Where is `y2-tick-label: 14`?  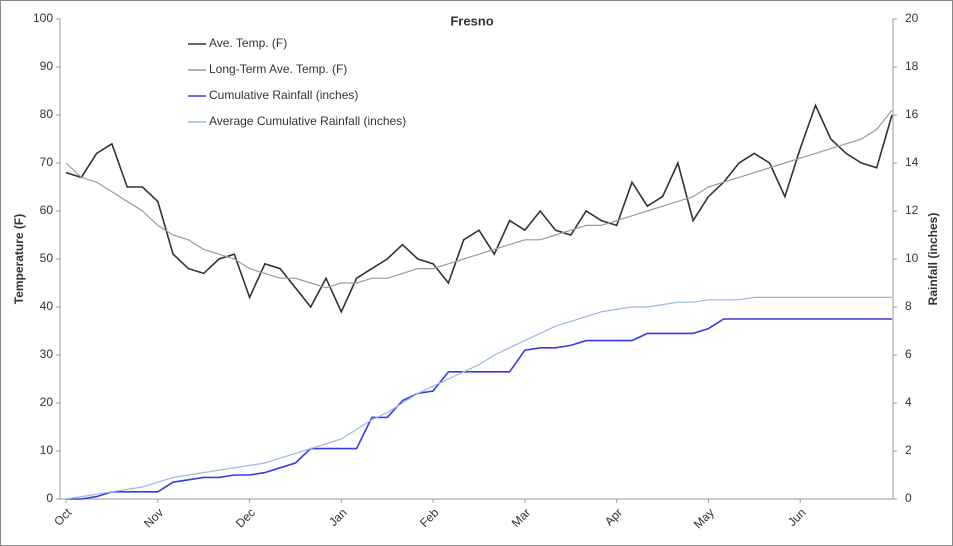
y2-tick-label: 14 is located at coordinates (912, 162).